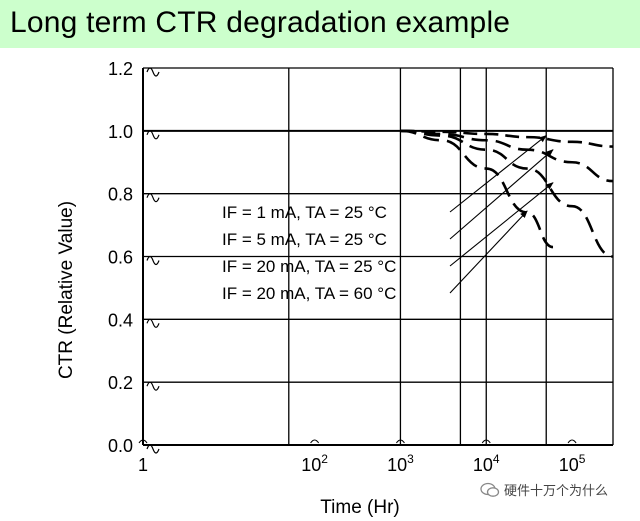 The width and height of the screenshot is (640, 521). I want to click on chart-title: Long term CTR degradation example, so click(260, 22).